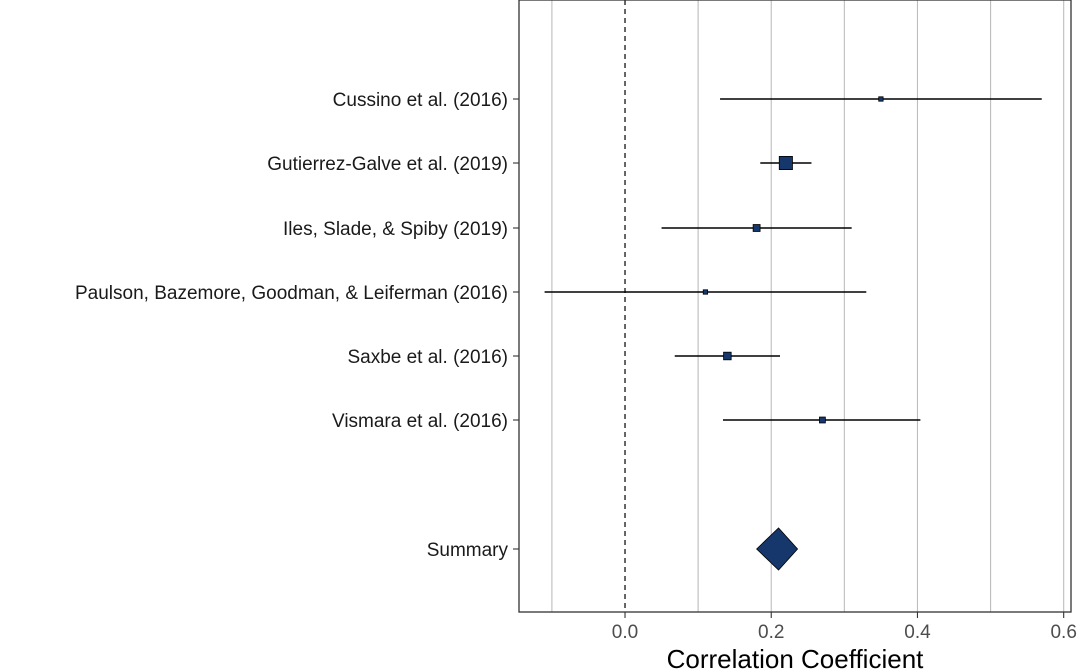 This screenshot has height=672, width=1084. What do you see at coordinates (771, 632) in the screenshot?
I see `x-tick-label: 0.2` at bounding box center [771, 632].